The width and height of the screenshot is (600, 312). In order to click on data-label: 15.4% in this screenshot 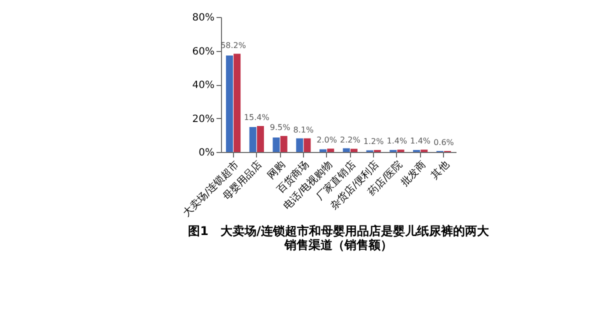, I will do `click(257, 117)`.